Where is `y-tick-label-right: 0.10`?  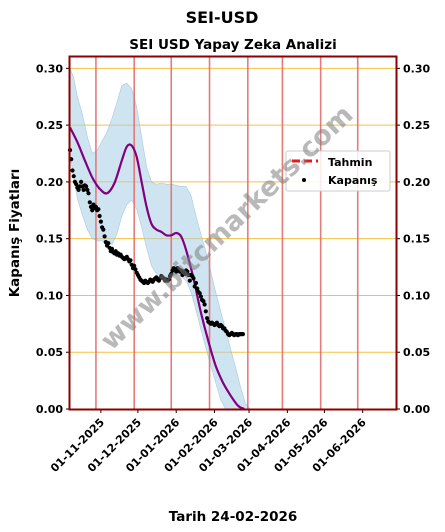
y-tick-label-right: 0.10 is located at coordinates (416, 295).